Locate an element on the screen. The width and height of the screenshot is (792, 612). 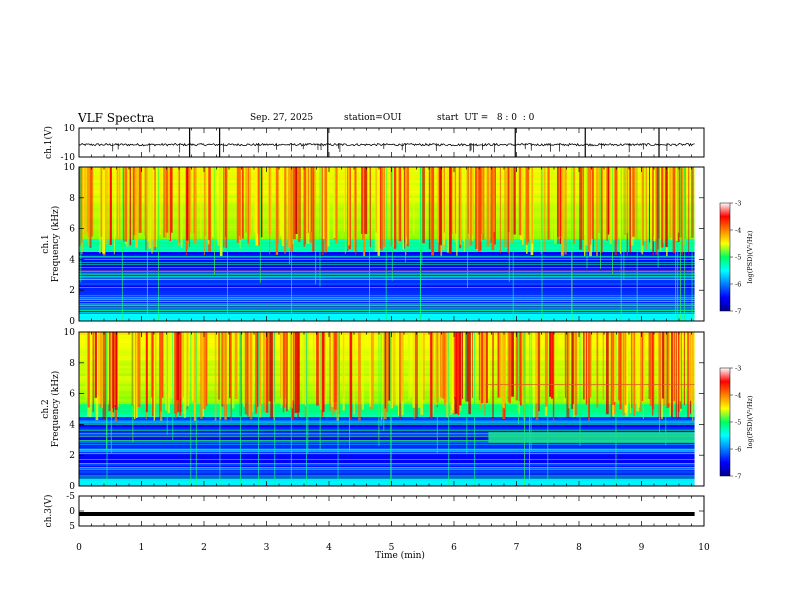
y-tick-label: 10 is located at coordinates (70, 168).